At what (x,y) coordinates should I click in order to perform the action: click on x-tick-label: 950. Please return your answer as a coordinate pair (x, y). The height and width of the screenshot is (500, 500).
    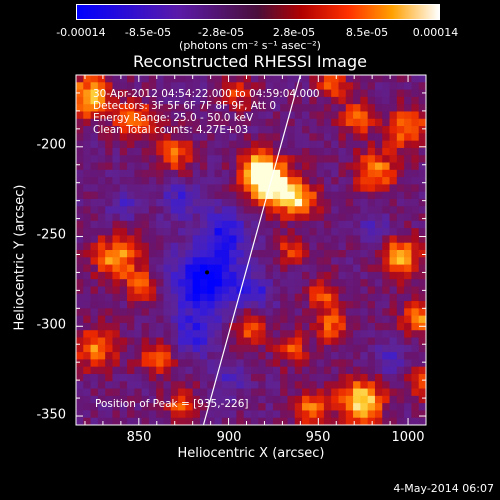
    Looking at the image, I should click on (318, 437).